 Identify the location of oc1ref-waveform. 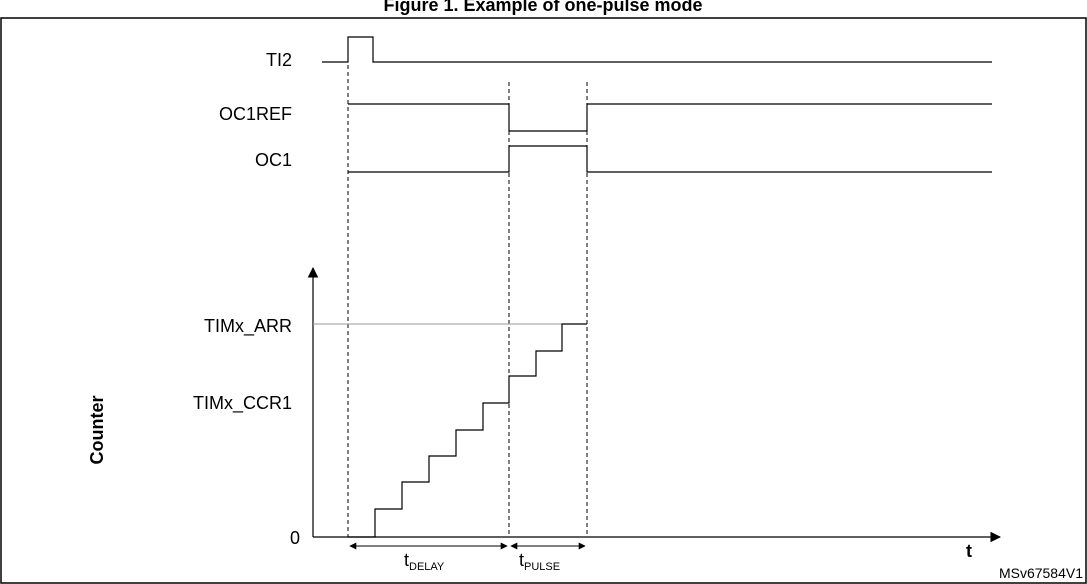
(670, 117).